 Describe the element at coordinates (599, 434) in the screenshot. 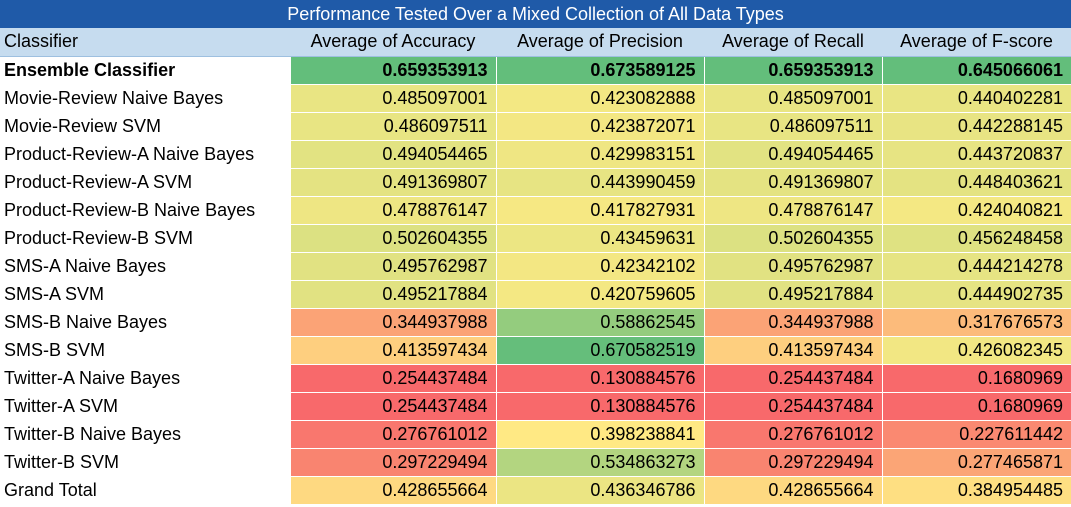

I see `cell-precision: 0.398238841` at that location.